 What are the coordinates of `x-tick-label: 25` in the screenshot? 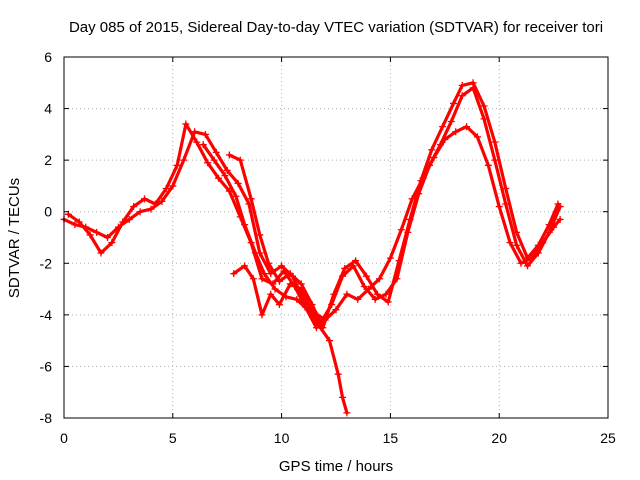 It's located at (608, 438).